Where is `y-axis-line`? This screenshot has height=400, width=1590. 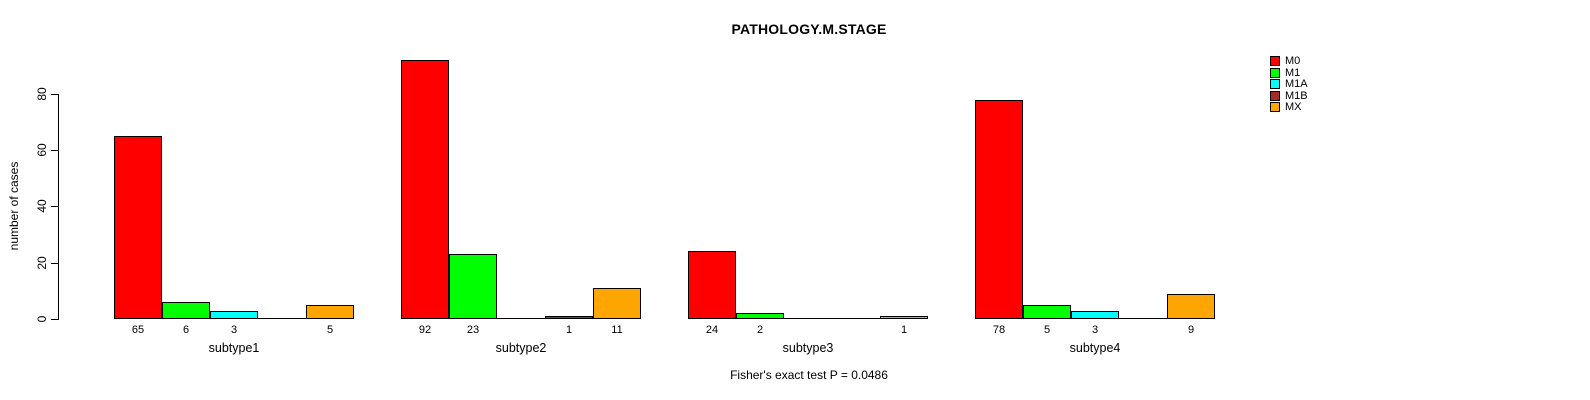
y-axis-line is located at coordinates (58, 207).